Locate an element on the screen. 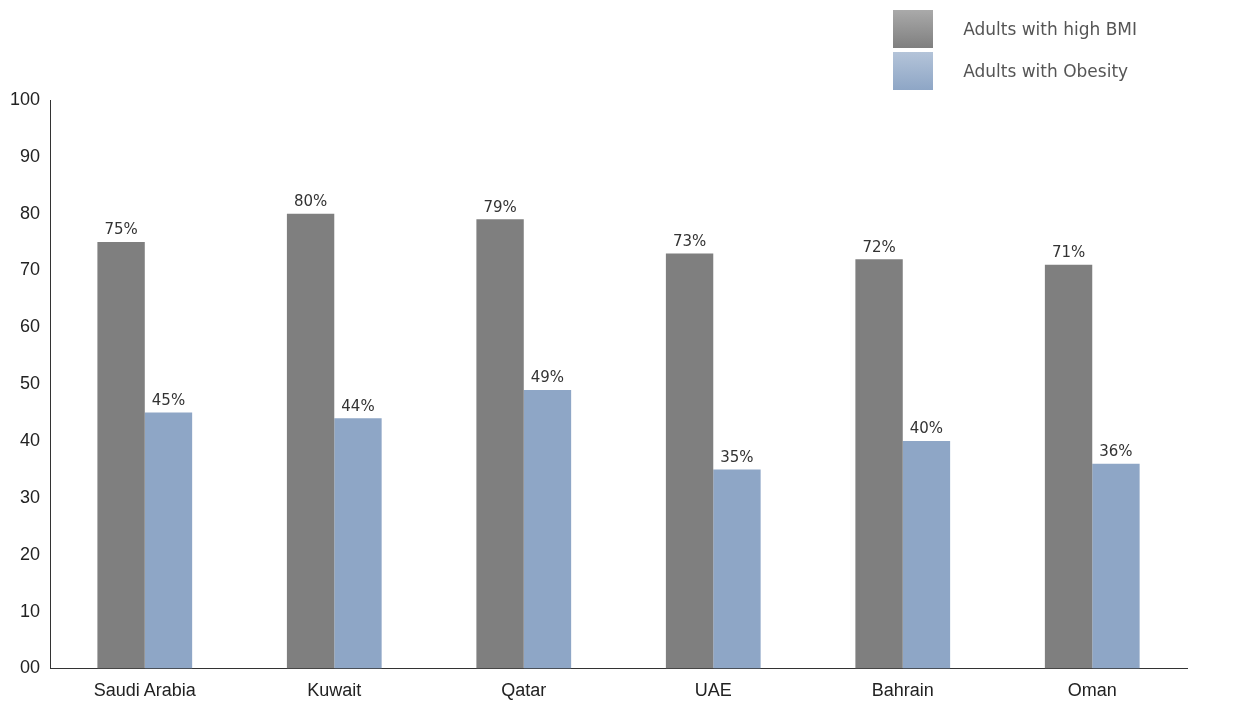 Image resolution: width=1237 pixels, height=724 pixels. data-label: 71% is located at coordinates (1068, 252).